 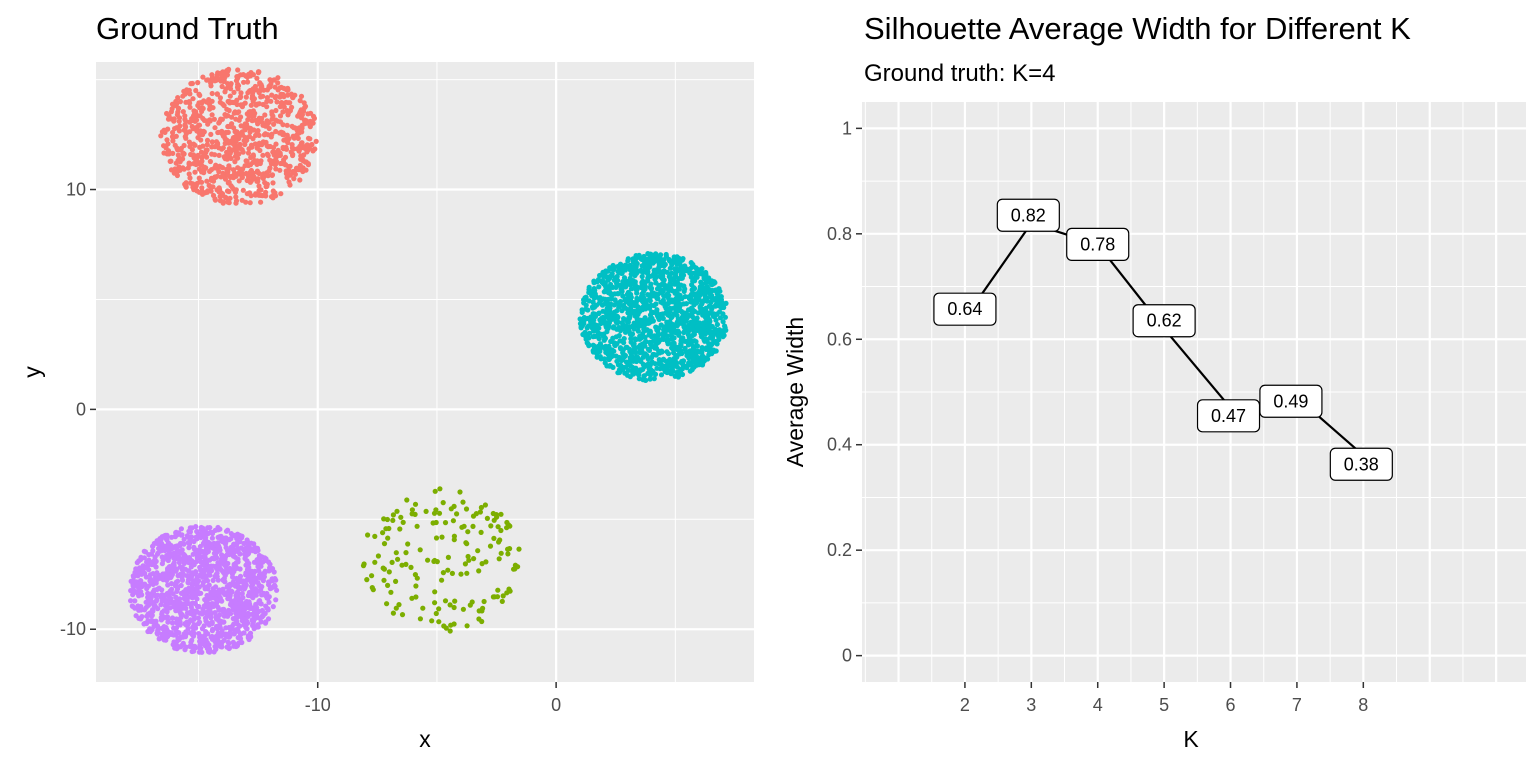 What do you see at coordinates (1031, 705) in the screenshot?
I see `right-x-tick-label: 3` at bounding box center [1031, 705].